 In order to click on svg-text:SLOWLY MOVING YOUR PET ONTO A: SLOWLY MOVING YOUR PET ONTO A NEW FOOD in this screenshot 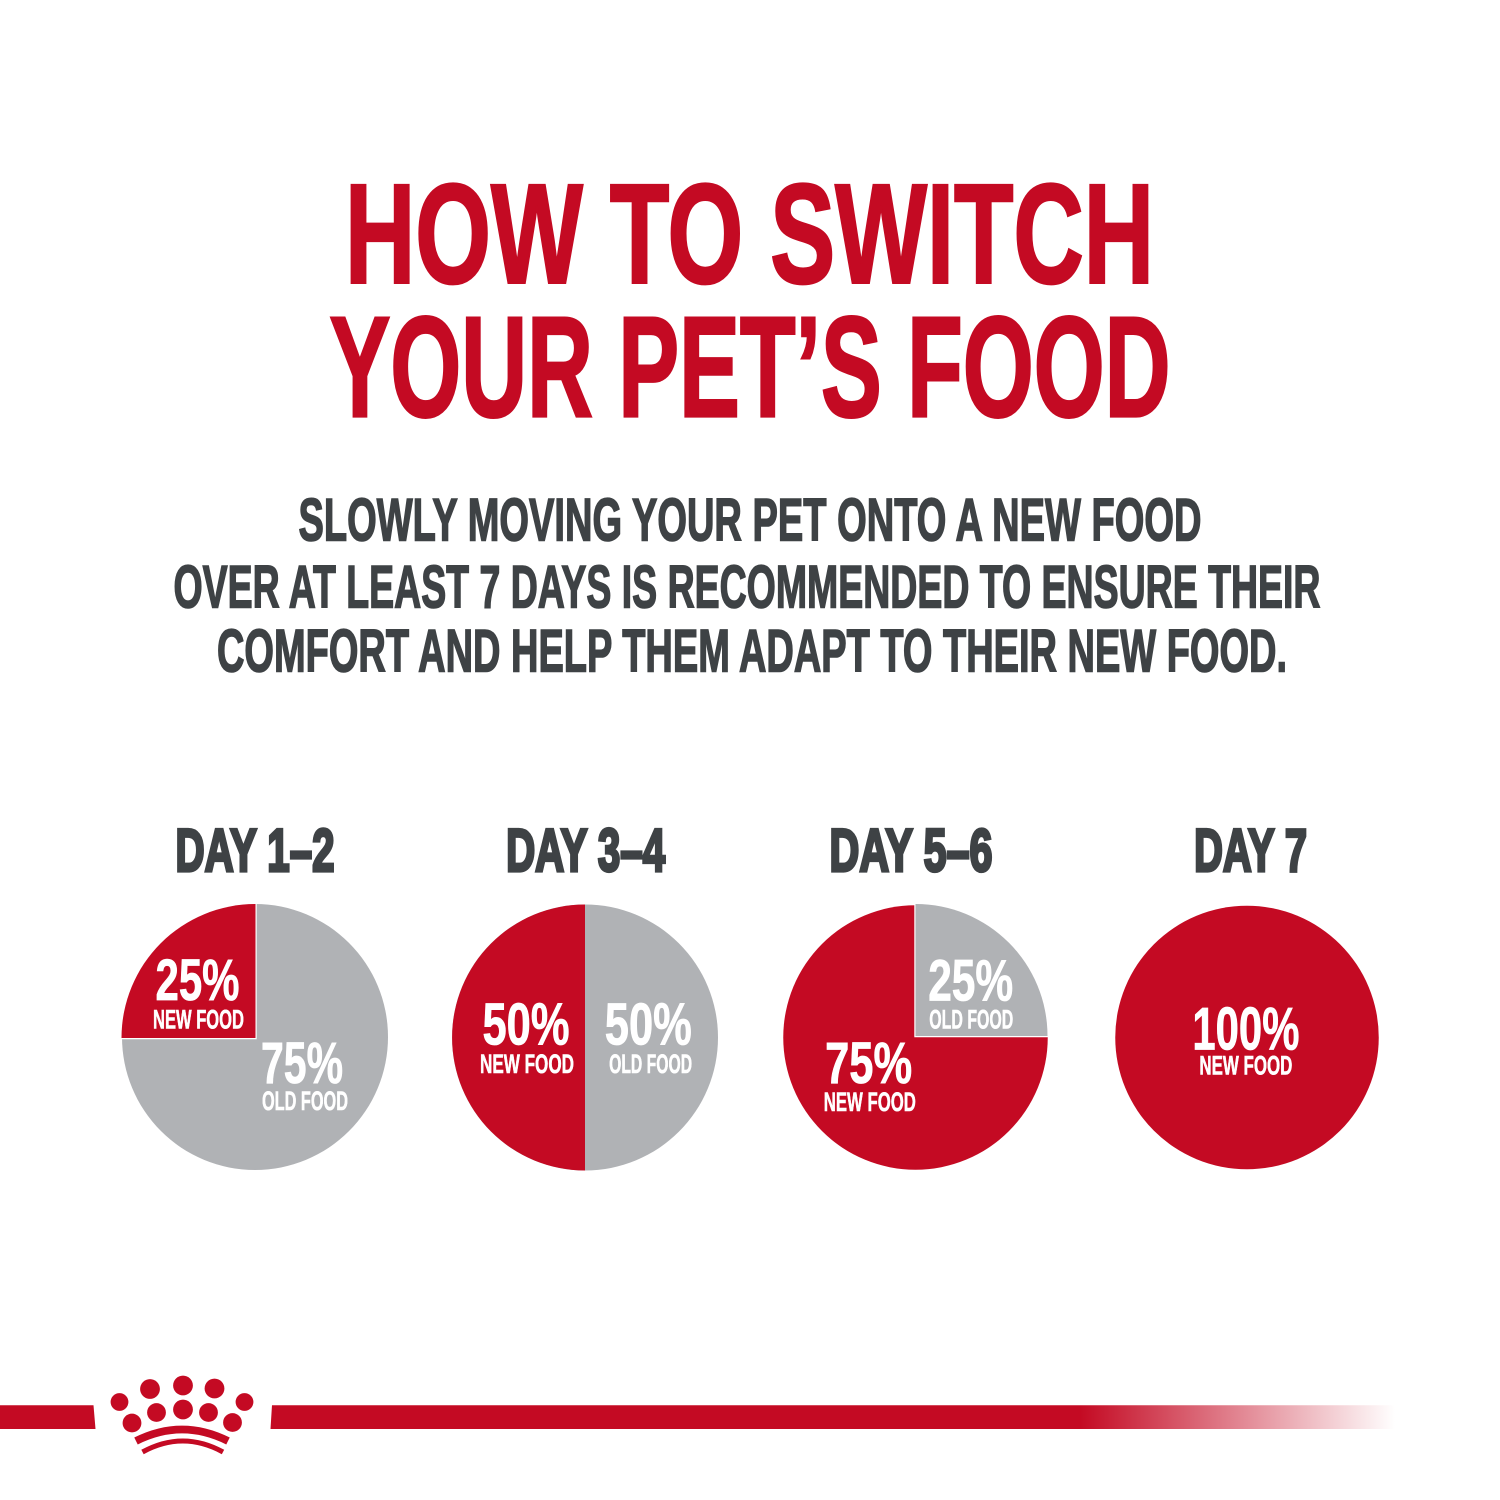, I will do `click(750, 520)`.